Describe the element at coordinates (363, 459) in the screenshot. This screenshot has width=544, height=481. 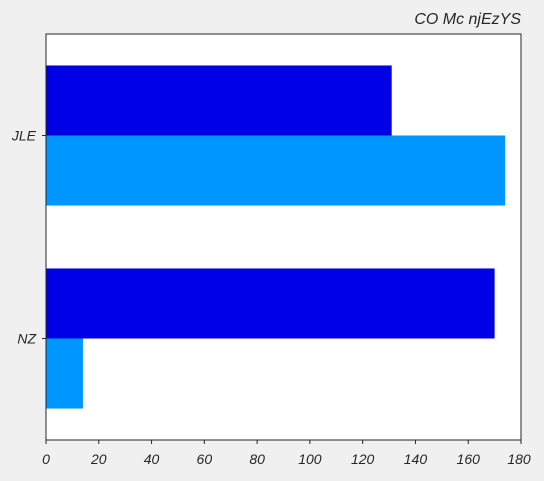
I see `x-tick-label: 120` at that location.